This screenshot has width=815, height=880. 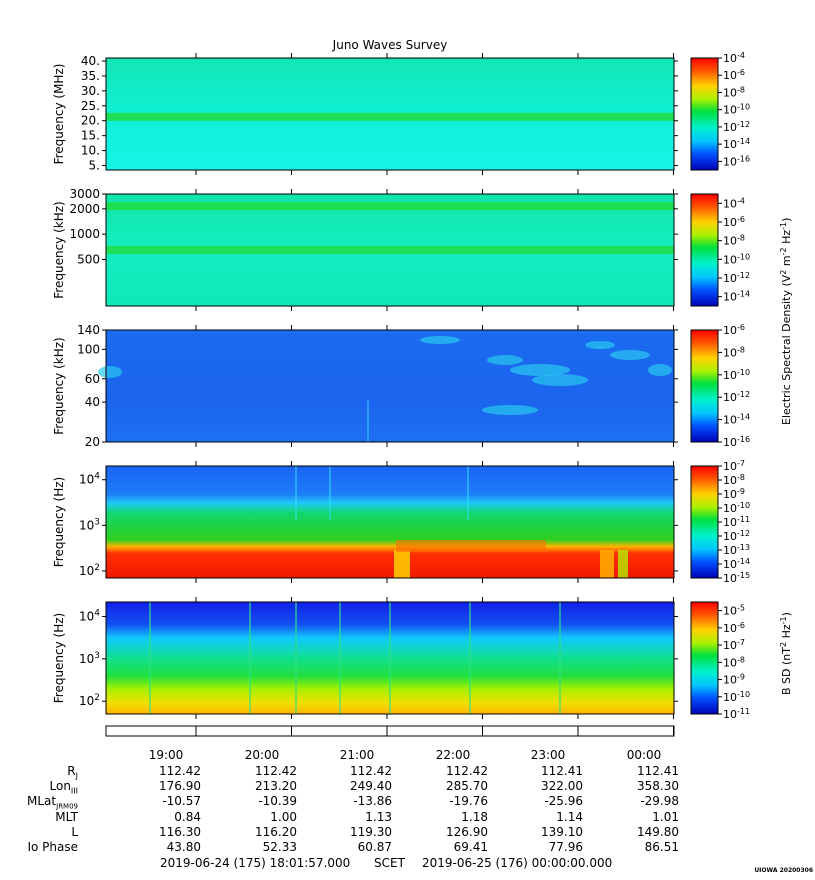 I want to click on y-tick-label: 35., so click(x=90, y=76).